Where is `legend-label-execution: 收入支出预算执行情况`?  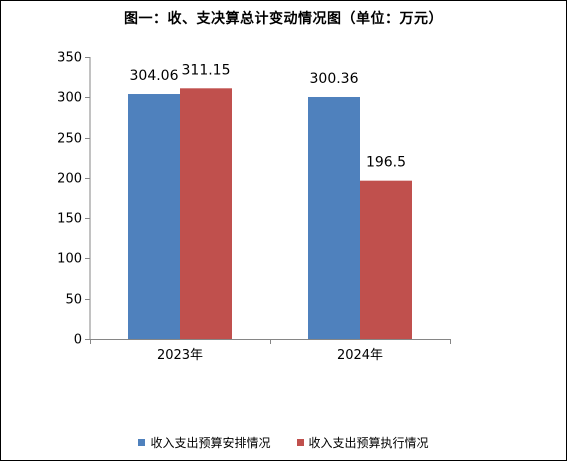
legend-label-execution: 收入支出预算执行情况 is located at coordinates (368, 443).